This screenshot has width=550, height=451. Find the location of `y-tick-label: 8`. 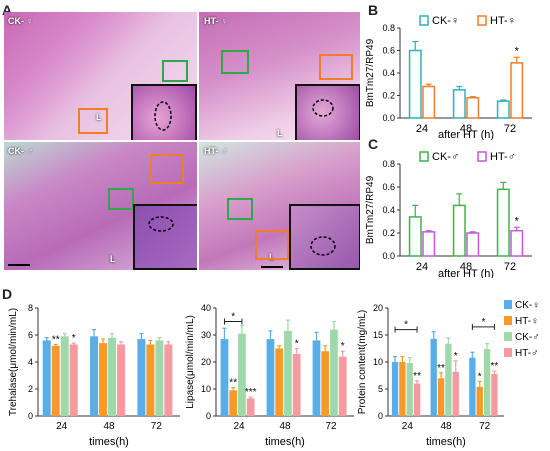

y-tick-label: 8 is located at coordinates (30, 308).